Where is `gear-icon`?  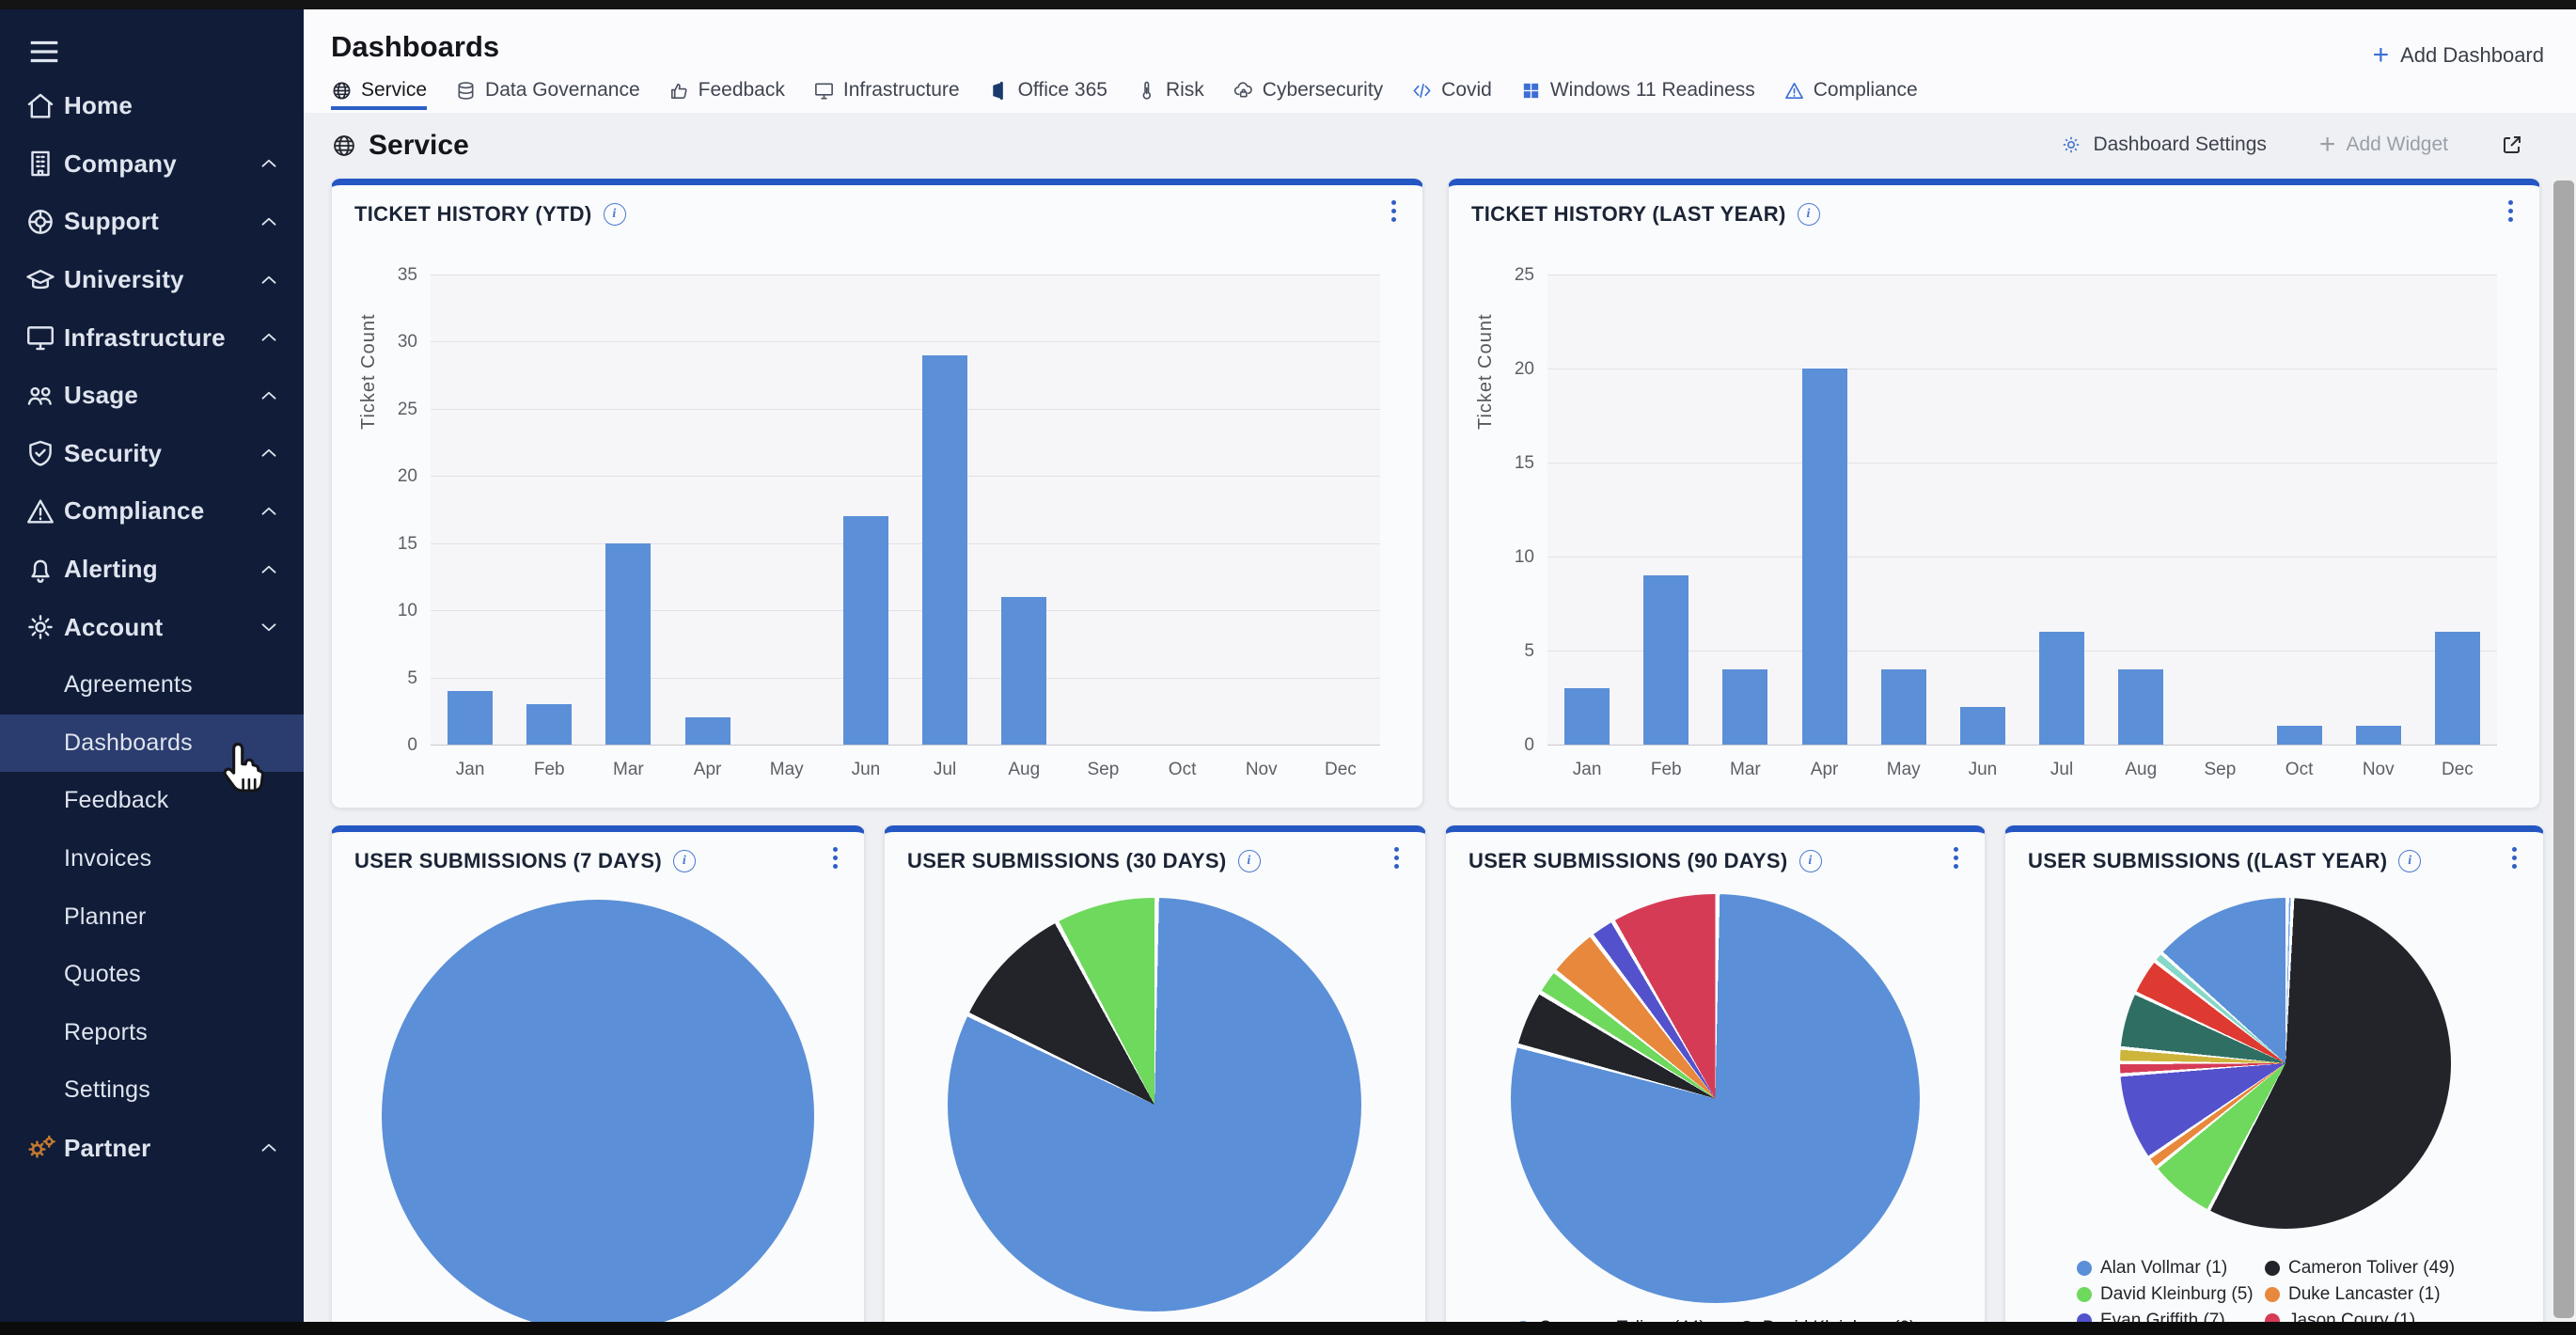 gear-icon is located at coordinates (2072, 144).